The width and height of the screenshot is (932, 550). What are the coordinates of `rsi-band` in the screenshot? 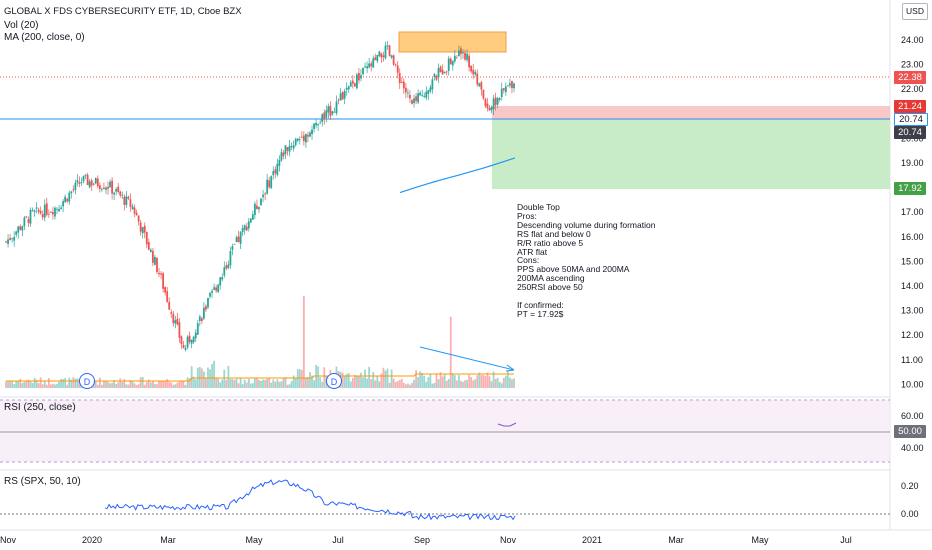 It's located at (445, 431).